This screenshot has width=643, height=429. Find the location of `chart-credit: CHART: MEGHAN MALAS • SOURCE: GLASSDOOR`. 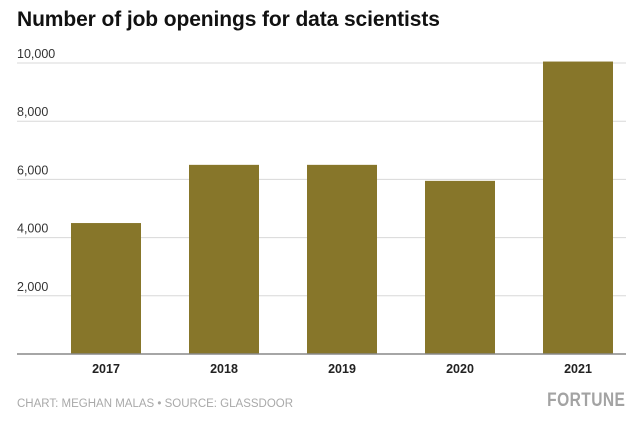

chart-credit: CHART: MEGHAN MALAS • SOURCE: GLASSDOOR is located at coordinates (155, 404).